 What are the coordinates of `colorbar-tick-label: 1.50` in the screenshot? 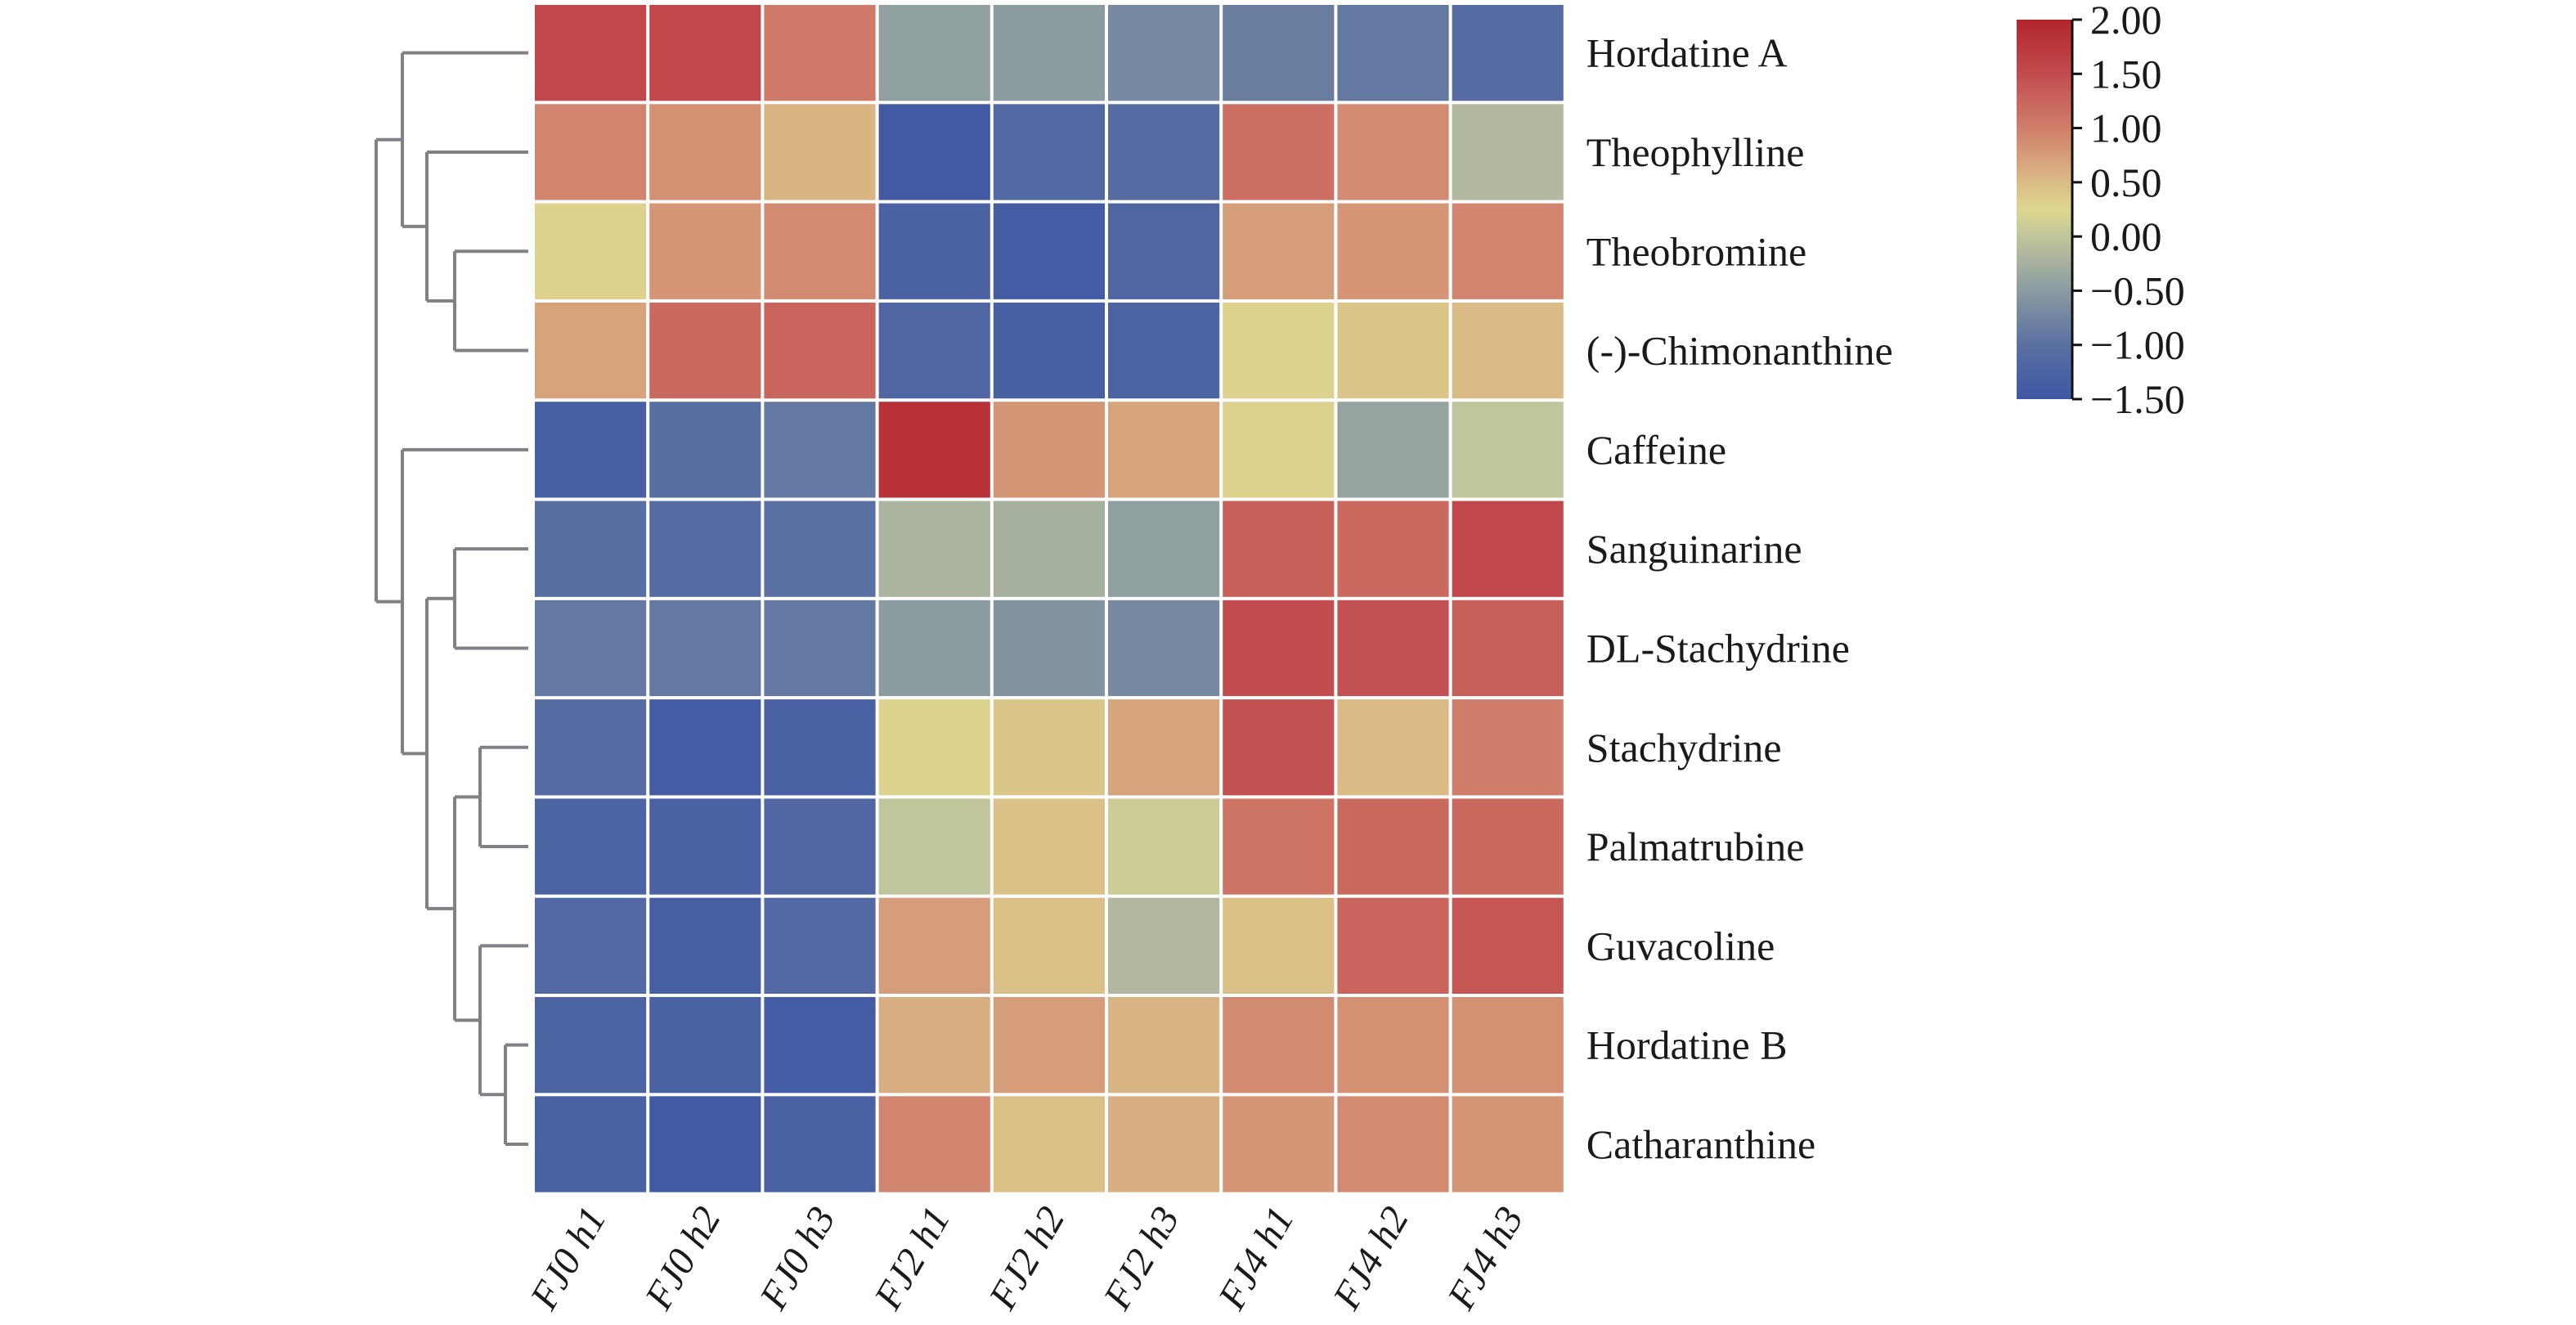 It's located at (2126, 74).